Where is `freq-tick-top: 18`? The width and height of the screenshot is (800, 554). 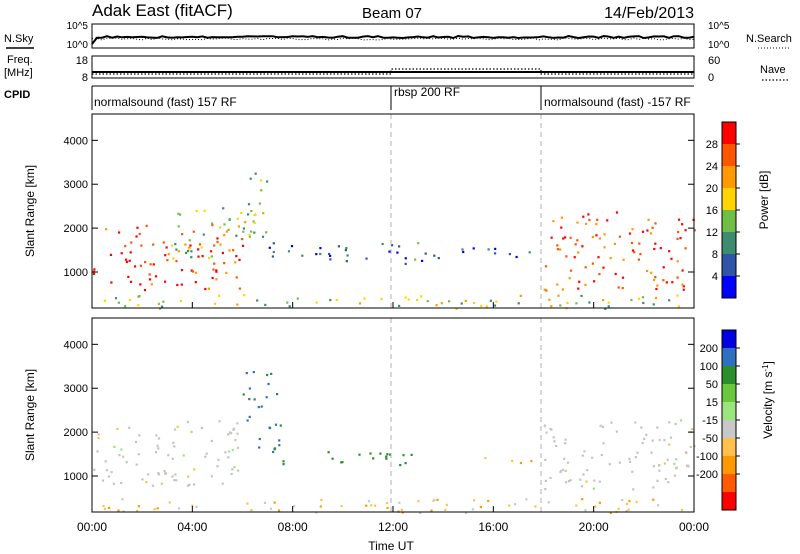
freq-tick-top: 18 is located at coordinates (82, 61).